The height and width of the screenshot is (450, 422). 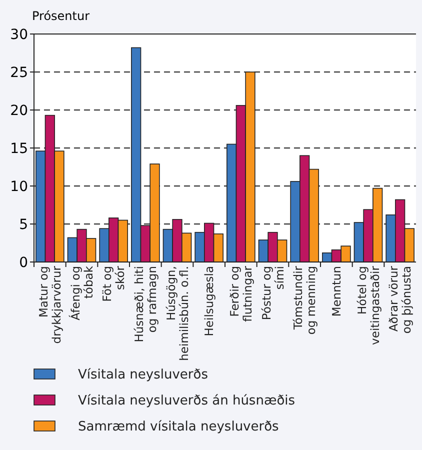 I want to click on legend-label: Vísitala neysluverðs án húsnæðis, so click(x=187, y=401).